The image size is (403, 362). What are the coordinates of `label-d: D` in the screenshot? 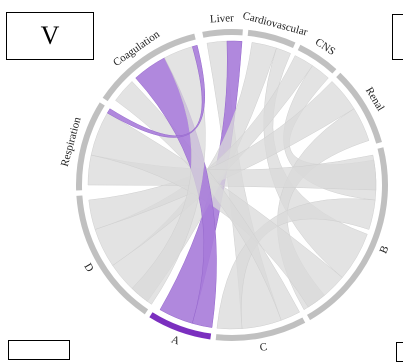 It's located at (88, 267).